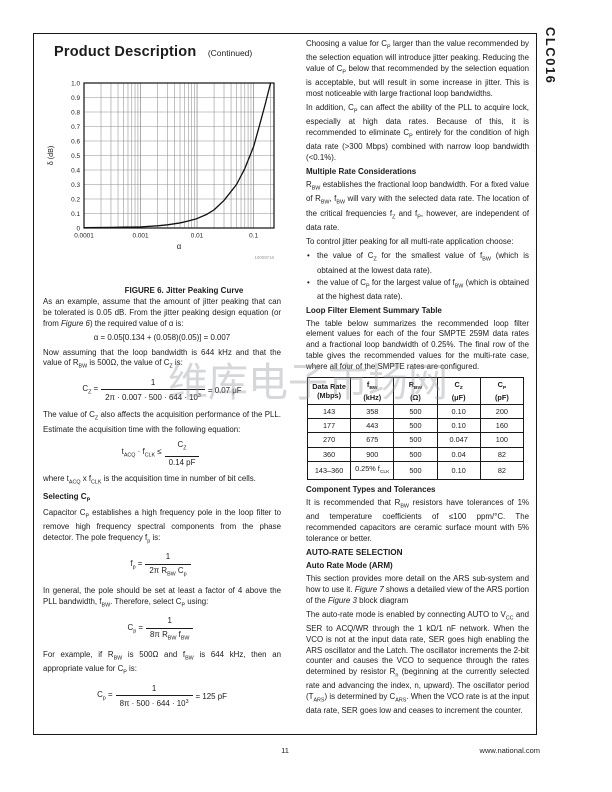 Image resolution: width=612 pixels, height=792 pixels. I want to click on table-cell: 443, so click(372, 426).